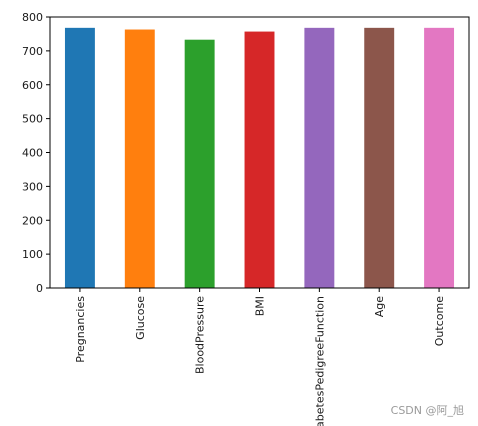 This screenshot has height=426, width=478. Describe the element at coordinates (260, 306) in the screenshot. I see `x-tick-label-bmi: BMI` at that location.